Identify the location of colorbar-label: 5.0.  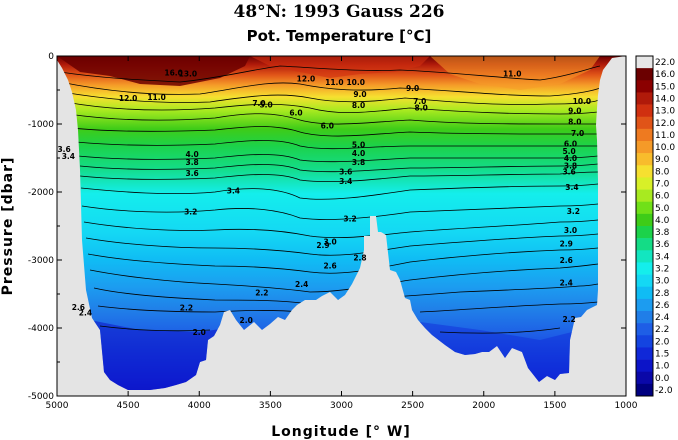
(662, 209).